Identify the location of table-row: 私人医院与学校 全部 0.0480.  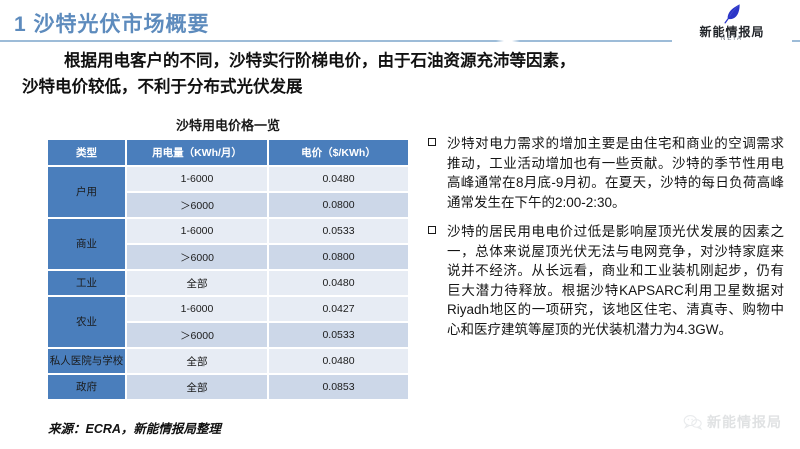
(228, 361).